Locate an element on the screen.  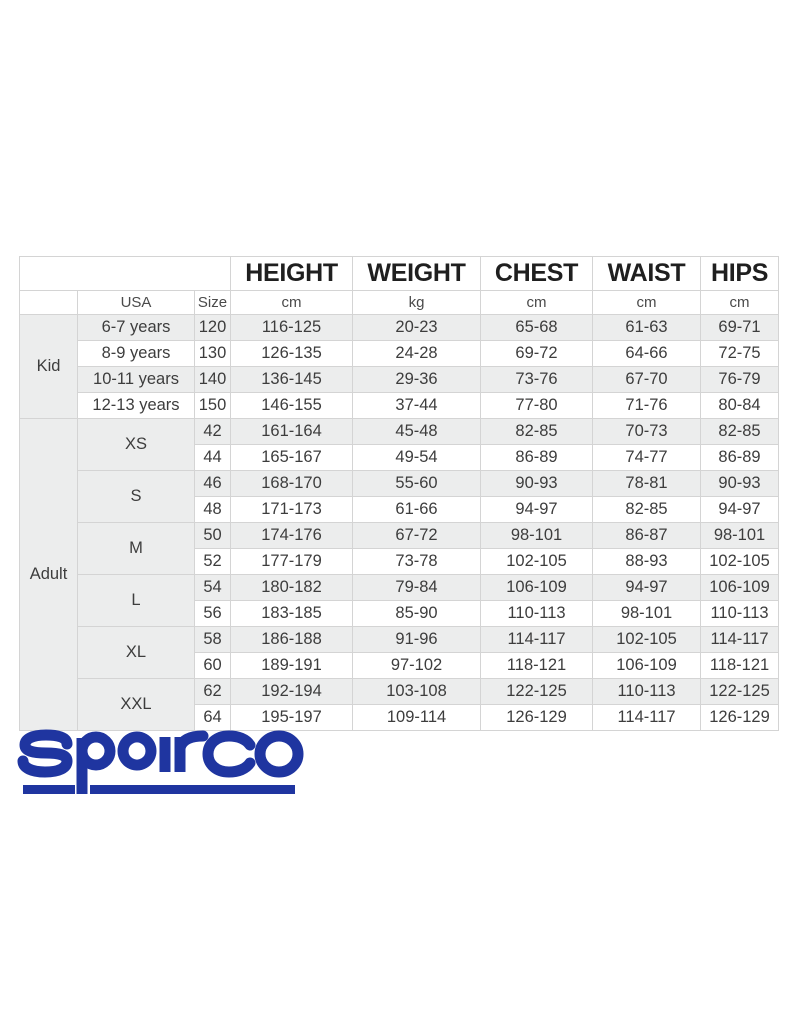
header-row-measurements: HEIGHT WEIGHT CHEST WAIST HIPS is located at coordinates (399, 273).